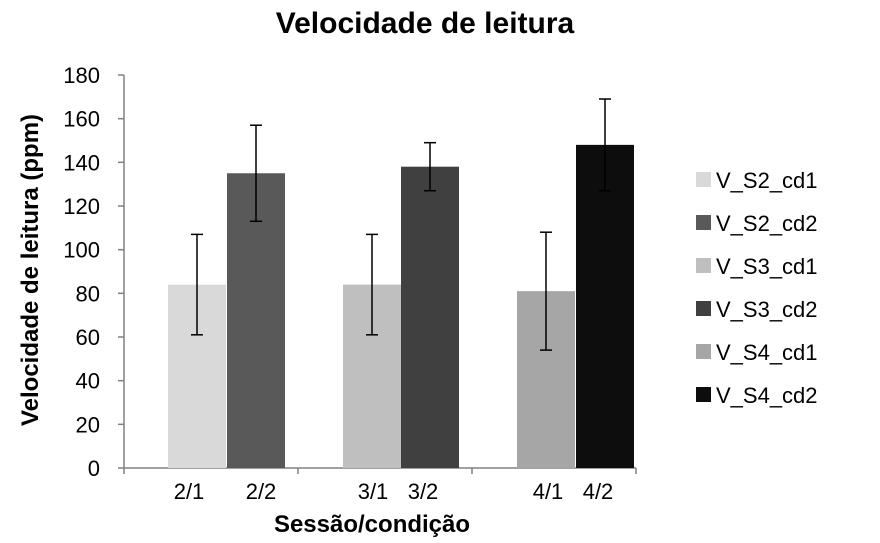 The height and width of the screenshot is (543, 880). I want to click on legend-label: V_S2_cd1, so click(767, 180).